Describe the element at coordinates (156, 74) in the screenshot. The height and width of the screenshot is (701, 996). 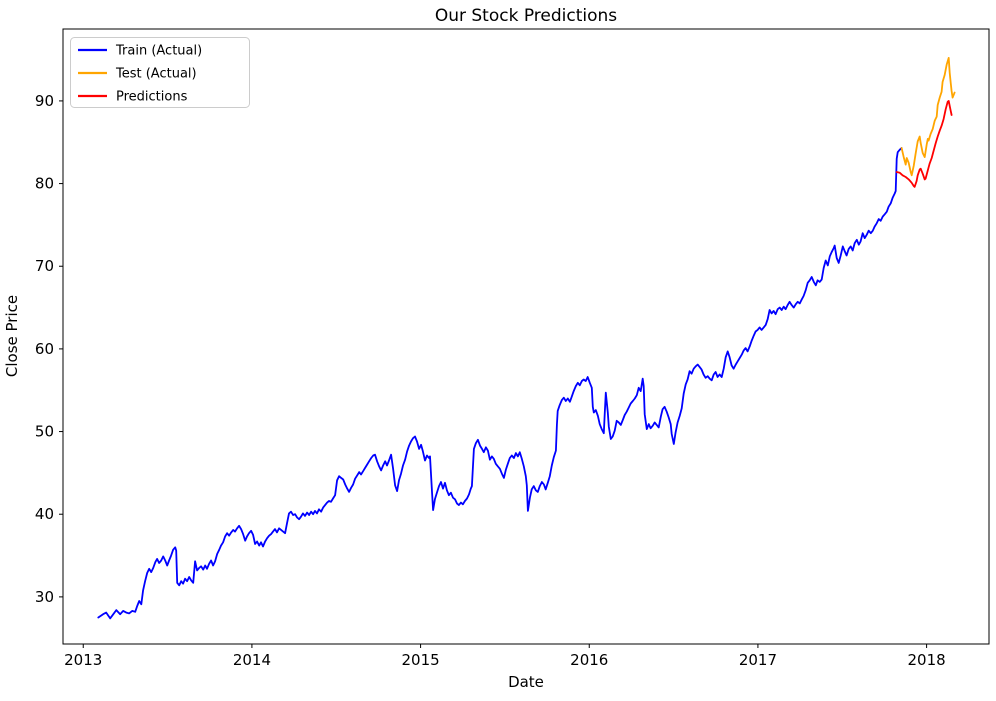
I see `test-legend-label: Test (Actual)` at that location.